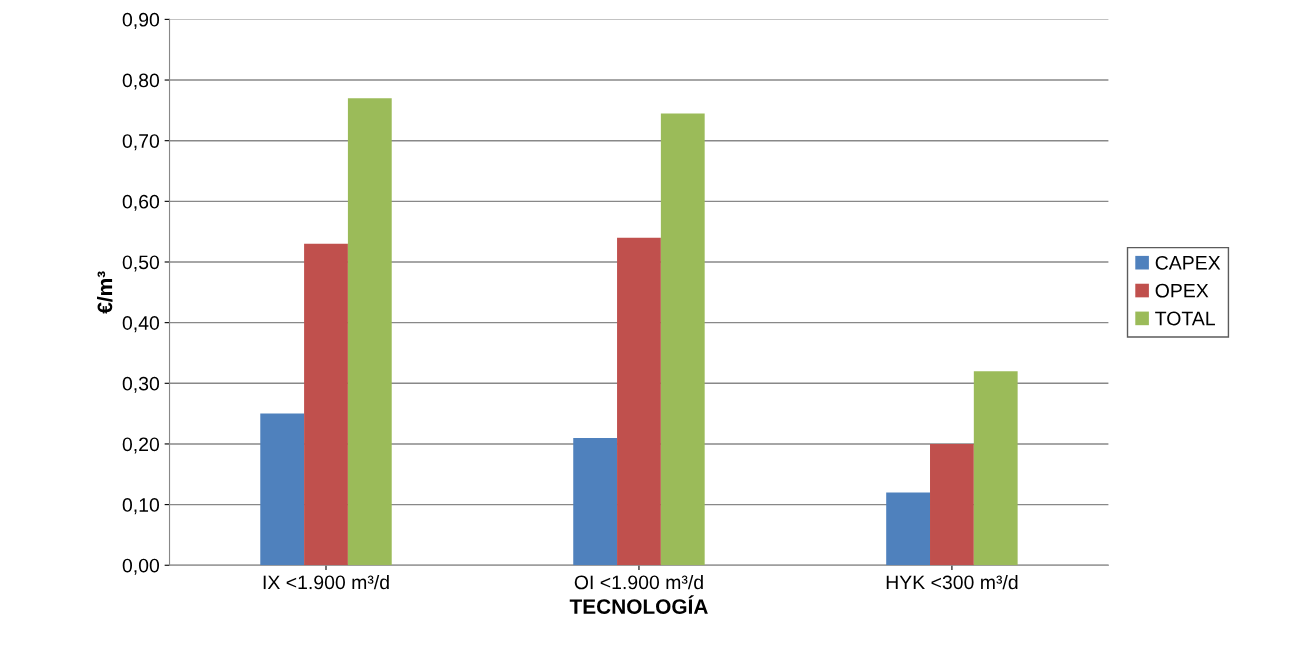 Image resolution: width=1304 pixels, height=646 pixels. I want to click on x-tick-label: OI <1.900 m³/d, so click(638, 582).